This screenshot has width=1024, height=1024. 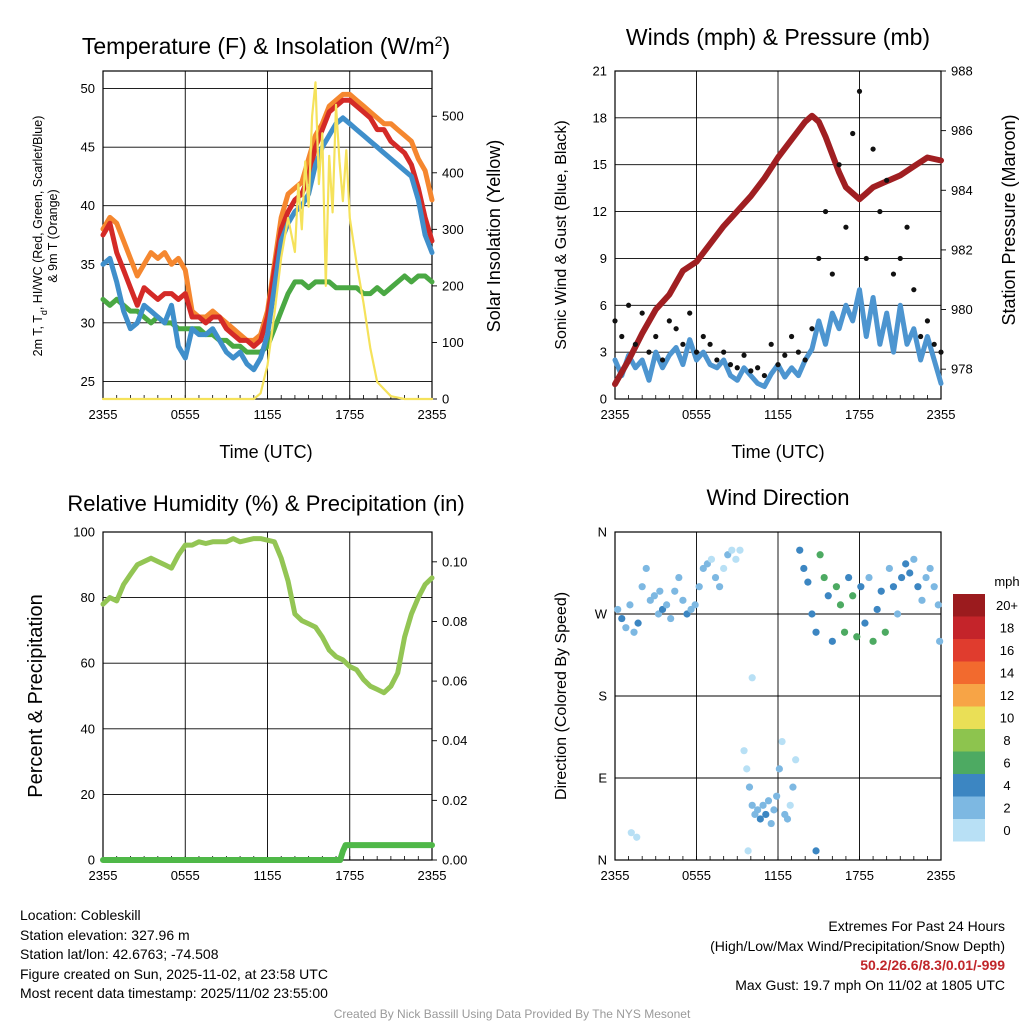 What do you see at coordinates (600, 117) in the screenshot?
I see `y-tick-label: 18` at bounding box center [600, 117].